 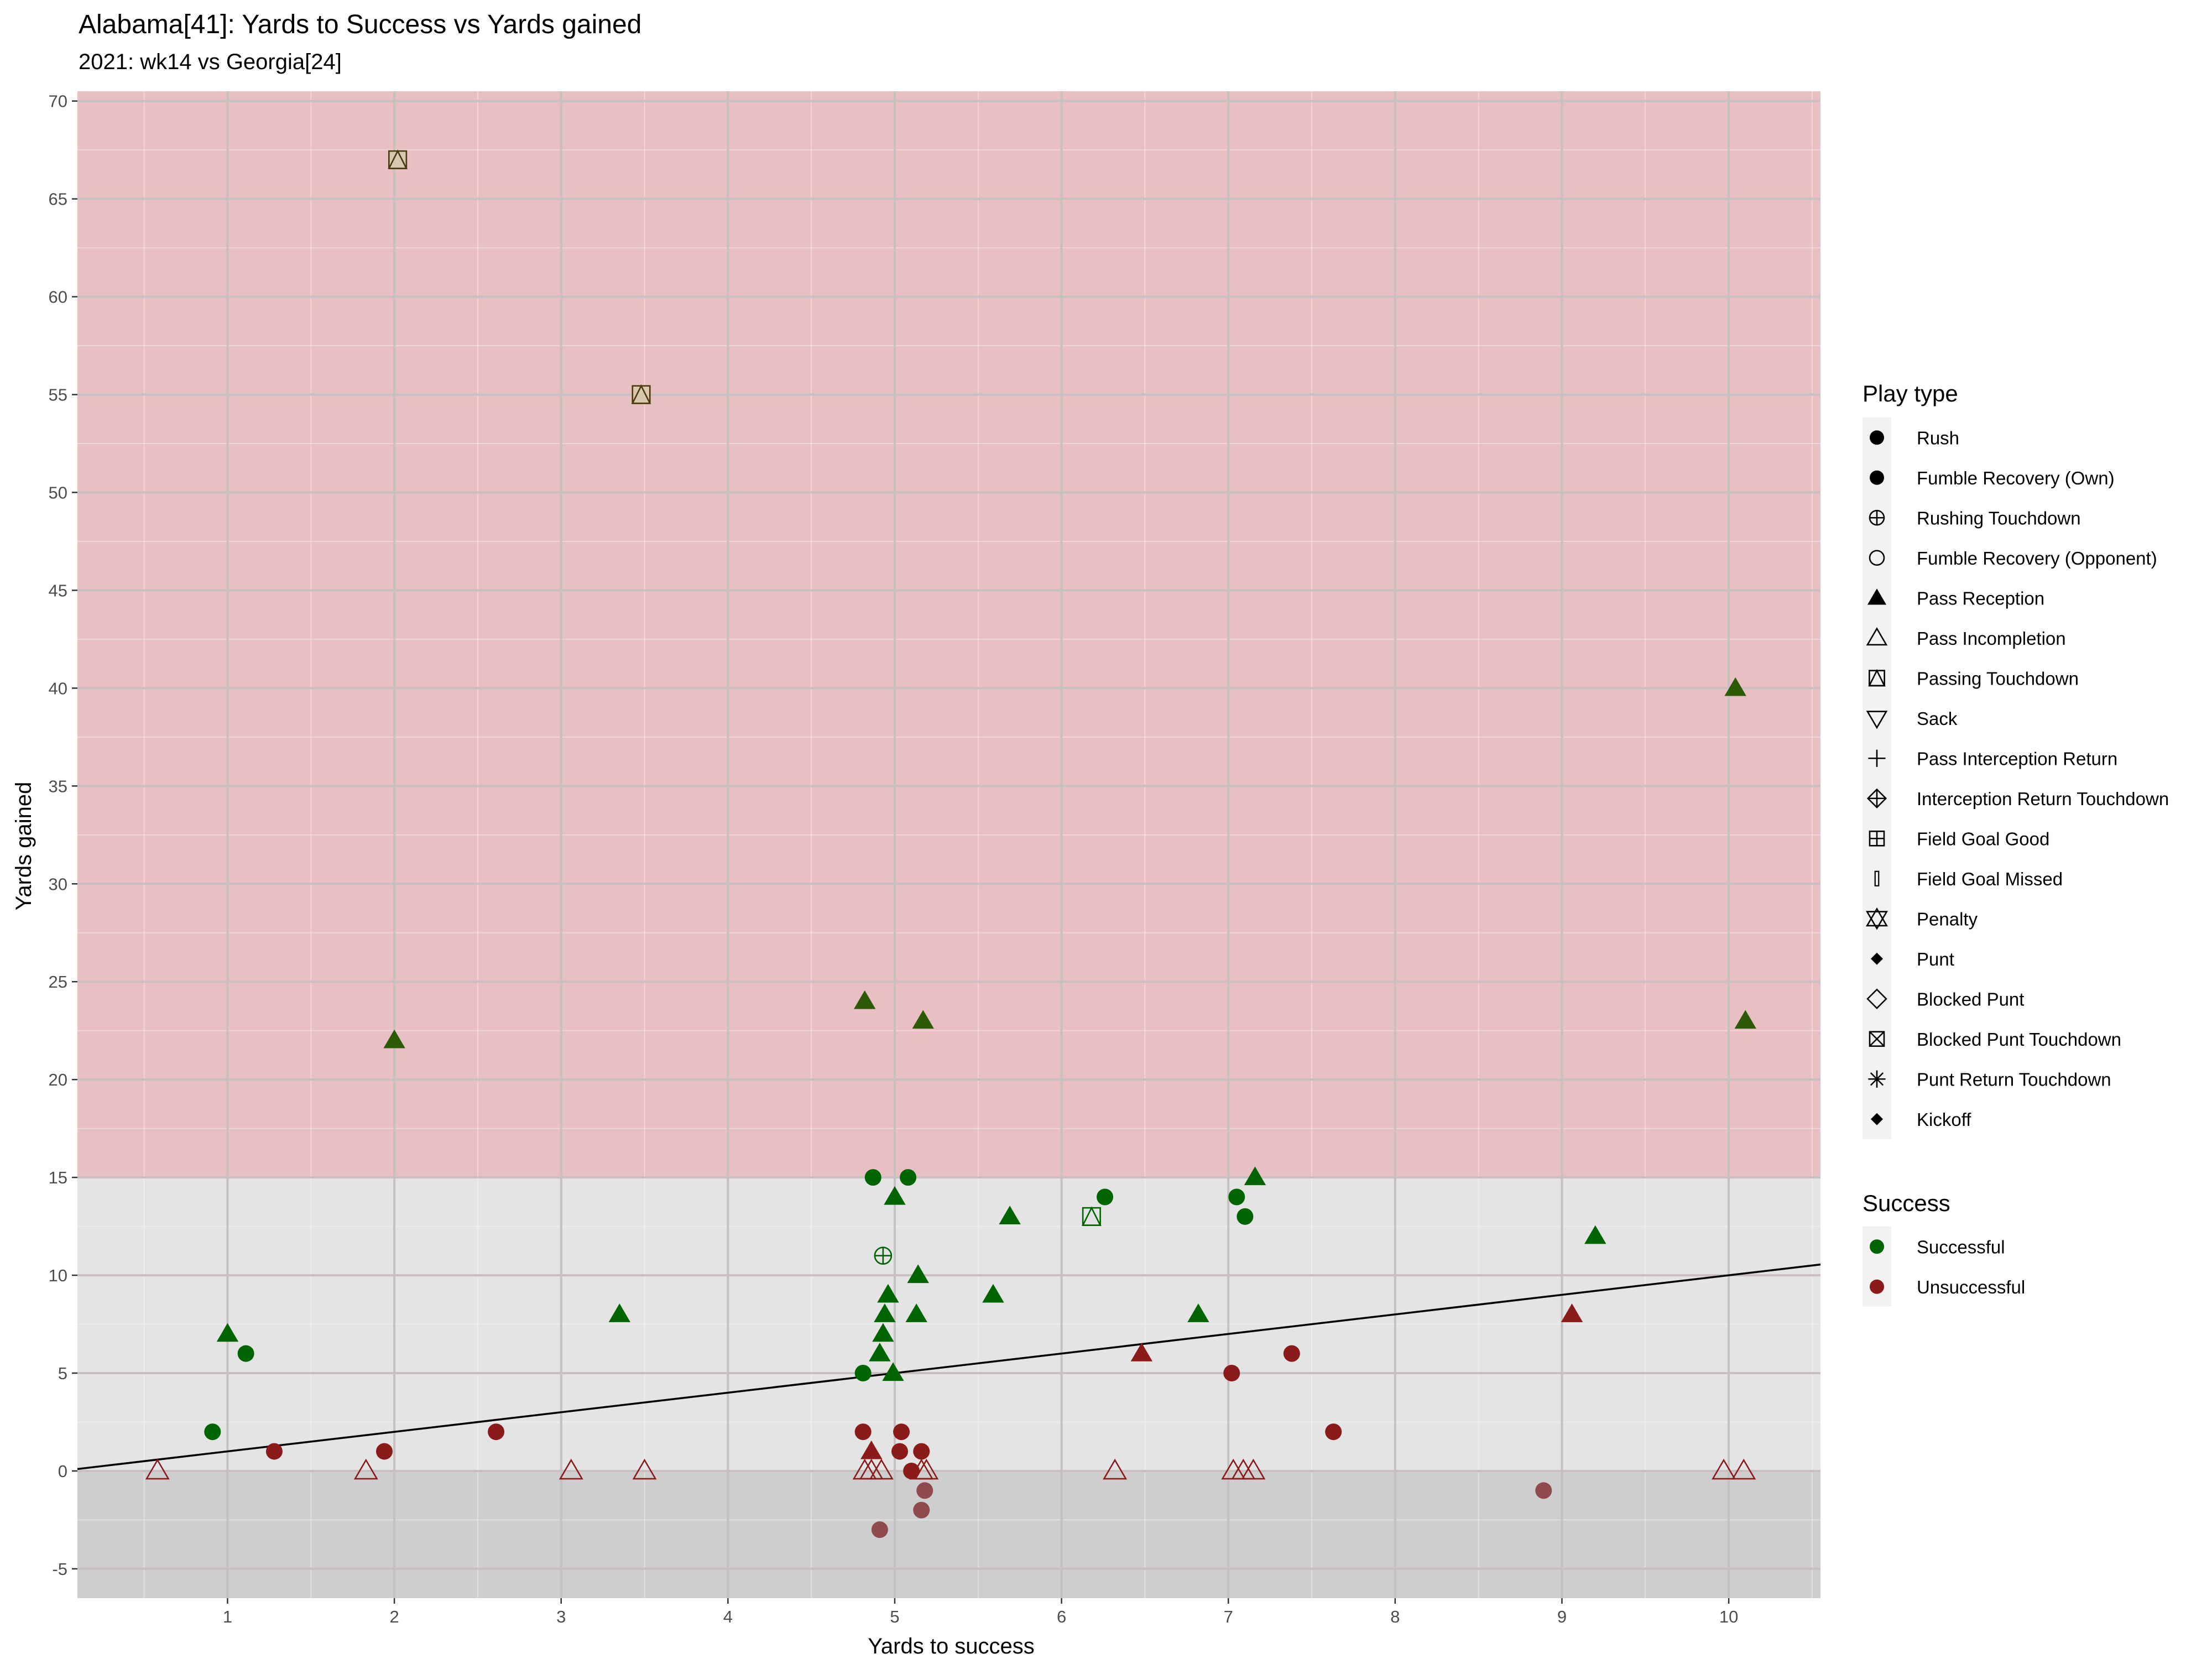 I want to click on legend-label: Penalty, so click(x=1948, y=919).